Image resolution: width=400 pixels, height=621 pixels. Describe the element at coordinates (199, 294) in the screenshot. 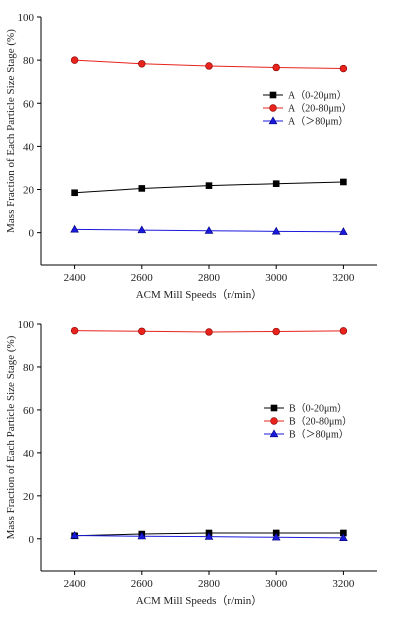

I see `chart-a-x-axis-label: ACM Mill Speeds（r/min）` at that location.